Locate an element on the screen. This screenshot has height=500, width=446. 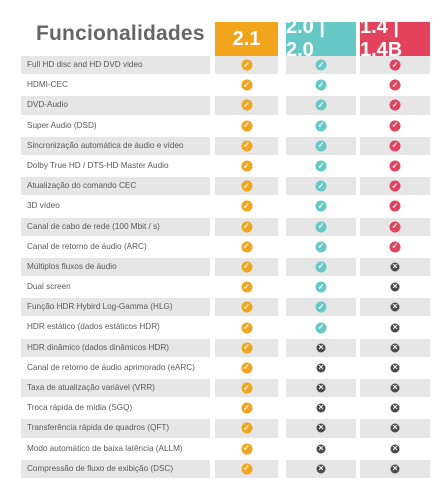
feature-label: Múltiplos fluxos de áudio is located at coordinates (72, 266).